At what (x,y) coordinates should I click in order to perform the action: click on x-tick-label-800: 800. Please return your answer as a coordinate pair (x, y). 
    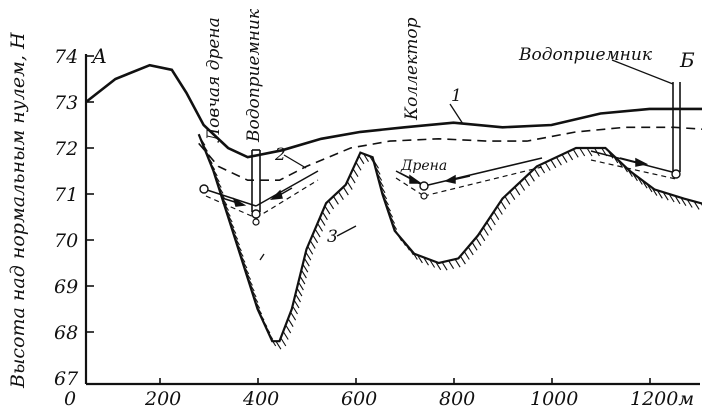
    Looking at the image, I should click on (457, 399).